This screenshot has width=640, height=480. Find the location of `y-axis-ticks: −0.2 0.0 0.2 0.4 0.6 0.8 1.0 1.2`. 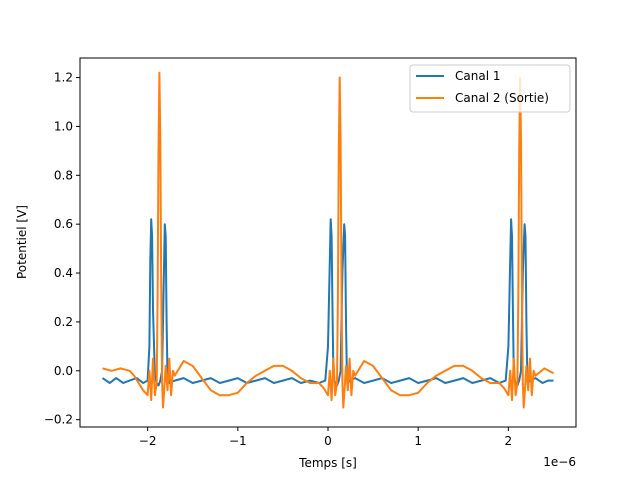

y-axis-ticks: −0.2 0.0 0.2 0.4 0.6 0.8 1.0 1.2 is located at coordinates (62, 249).